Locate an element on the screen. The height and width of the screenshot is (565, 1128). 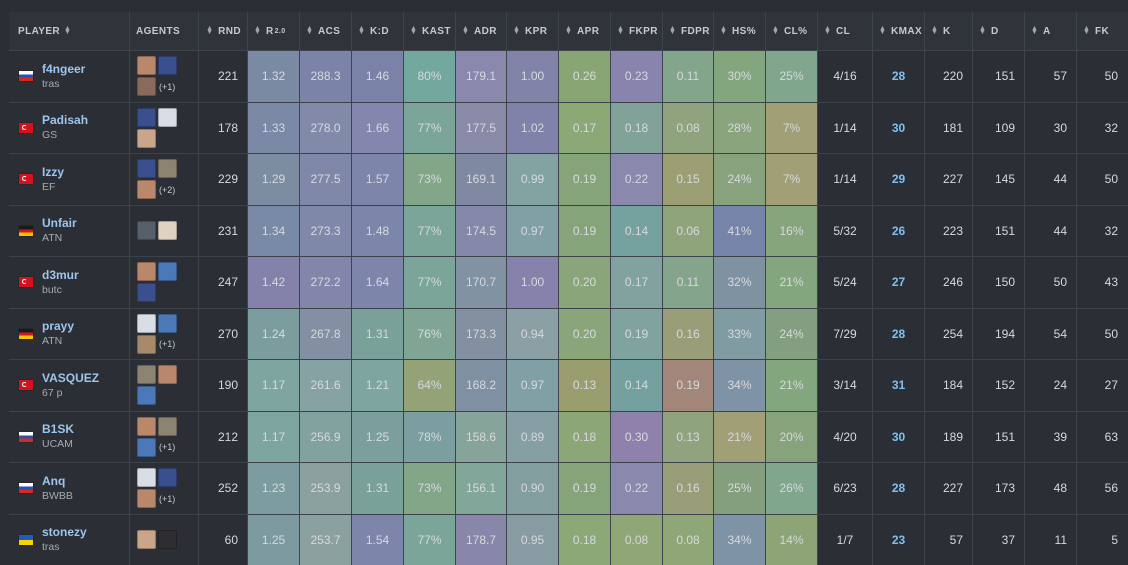
assists-cell: 50 is located at coordinates (1050, 282).